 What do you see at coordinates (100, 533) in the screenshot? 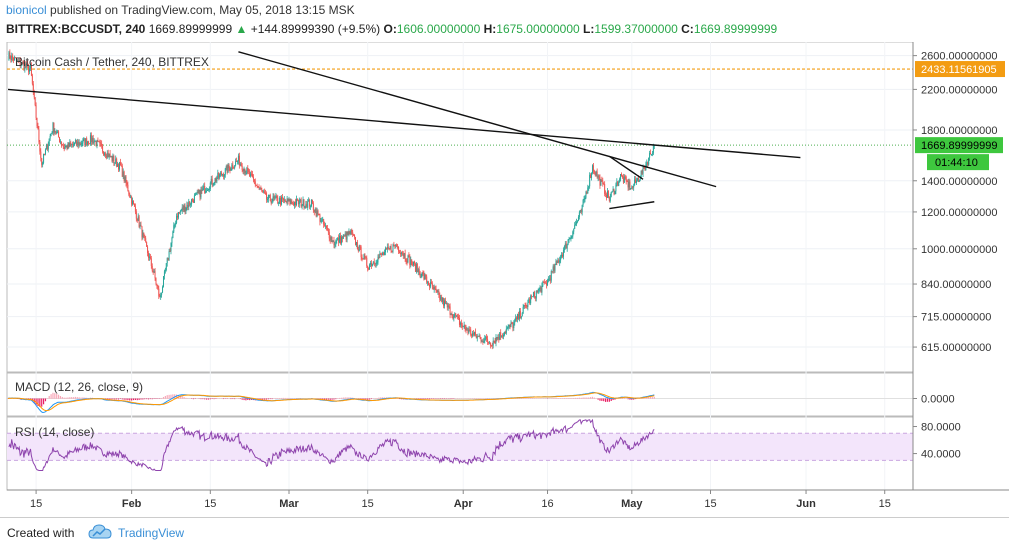
I see `tradingview-brand: TradingView` at bounding box center [100, 533].